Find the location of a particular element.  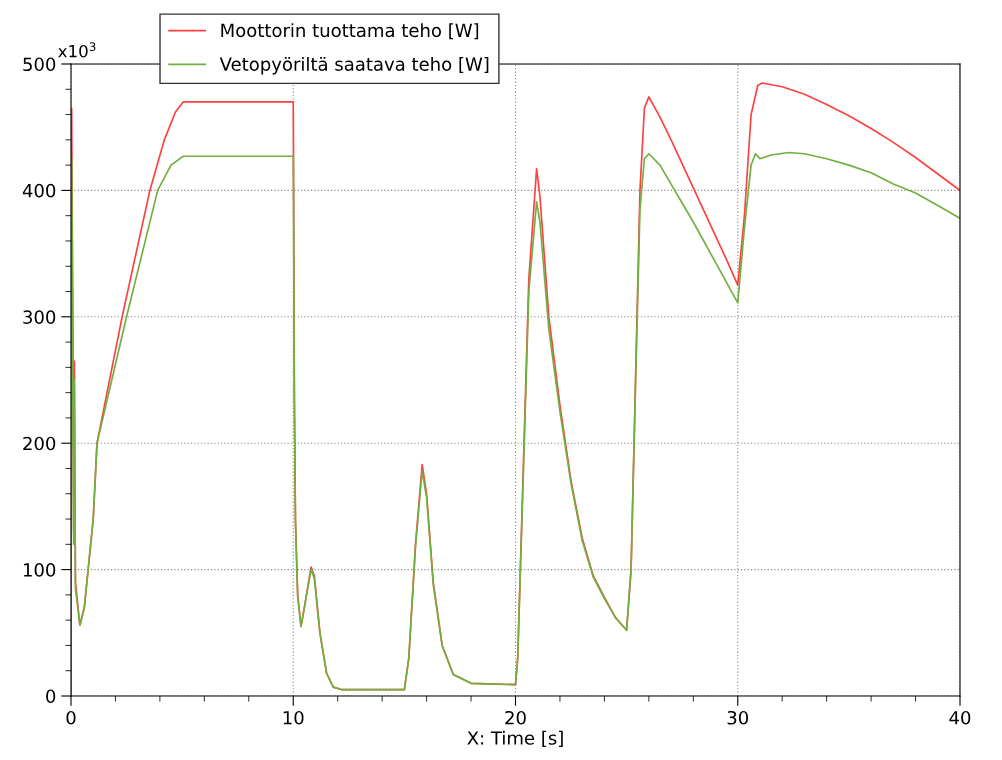

x-tick-label: 30 is located at coordinates (738, 717).